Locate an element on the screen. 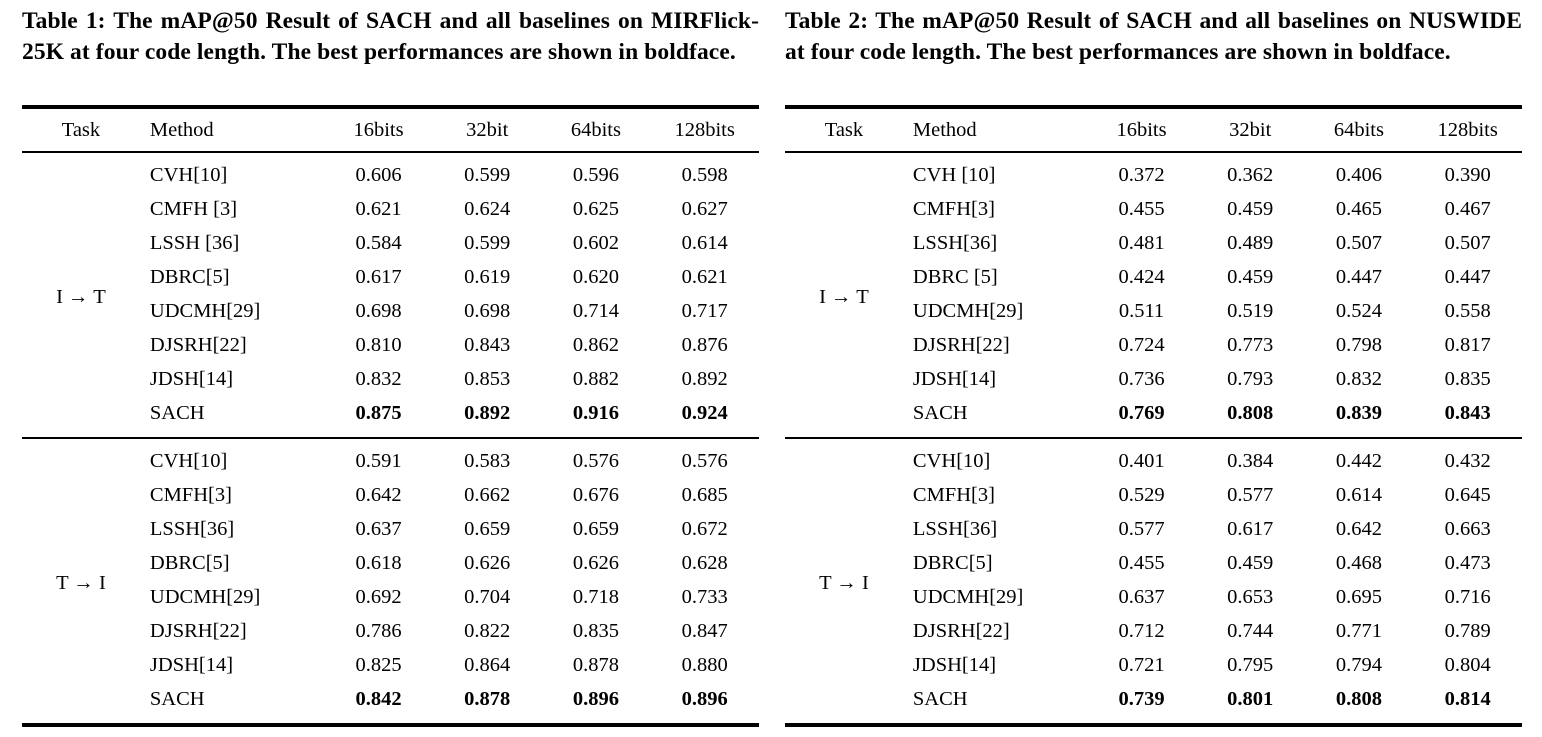 This screenshot has height=737, width=1542. value-cell: 0.843 is located at coordinates (1467, 413).